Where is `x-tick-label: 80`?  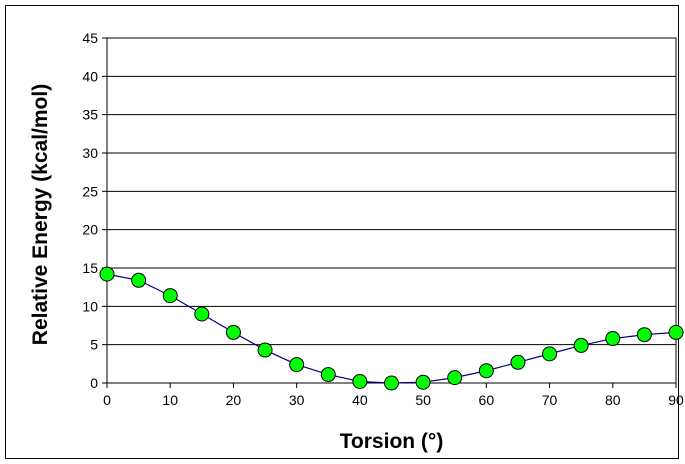
x-tick-label: 80 is located at coordinates (613, 400).